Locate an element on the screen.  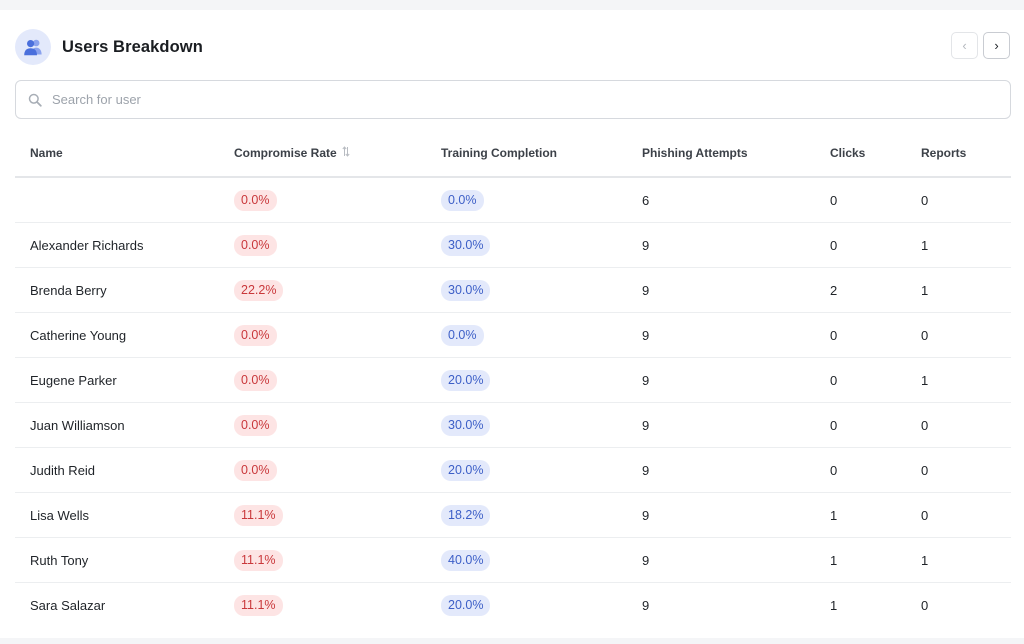
training-completion-cell: 18.2% is located at coordinates (541, 515).